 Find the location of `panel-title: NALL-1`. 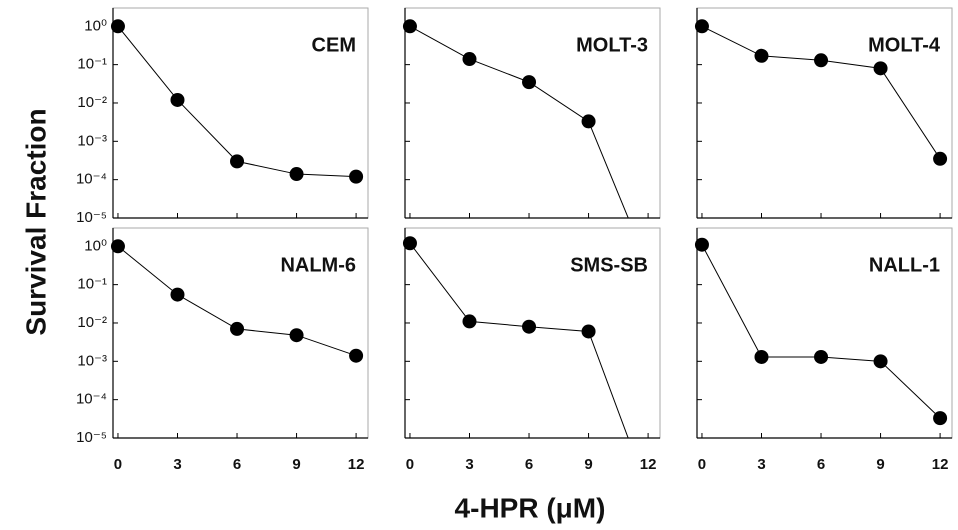

panel-title: NALL-1 is located at coordinates (904, 265).